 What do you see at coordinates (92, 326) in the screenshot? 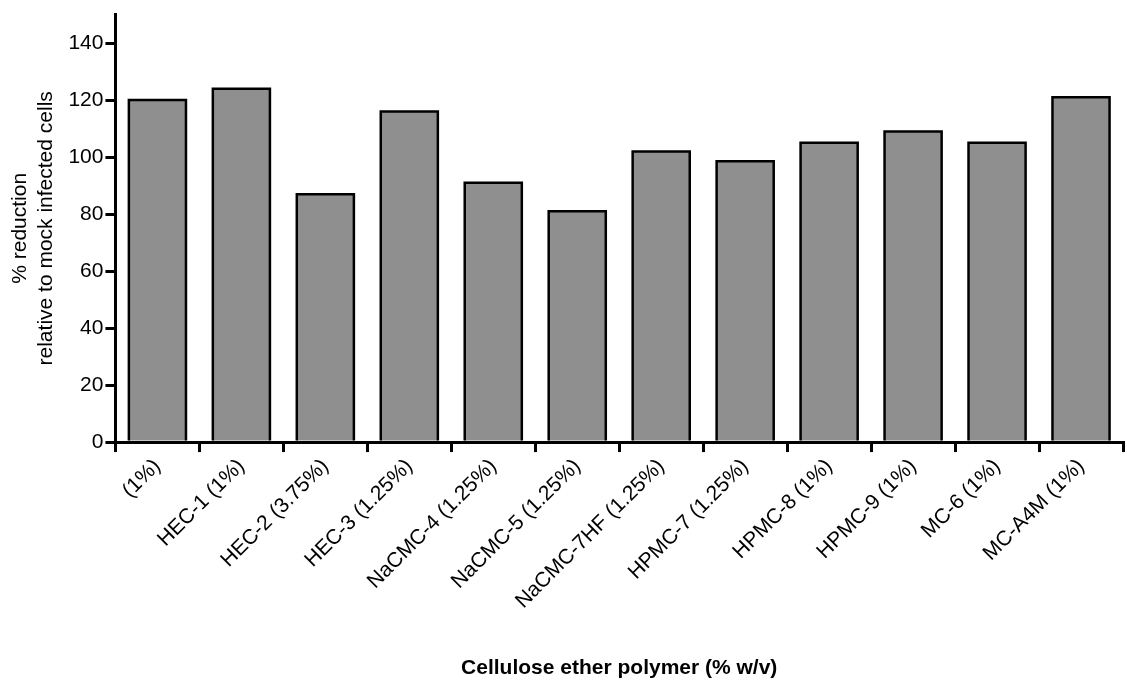
I see `y-tick-label: 40` at bounding box center [92, 326].